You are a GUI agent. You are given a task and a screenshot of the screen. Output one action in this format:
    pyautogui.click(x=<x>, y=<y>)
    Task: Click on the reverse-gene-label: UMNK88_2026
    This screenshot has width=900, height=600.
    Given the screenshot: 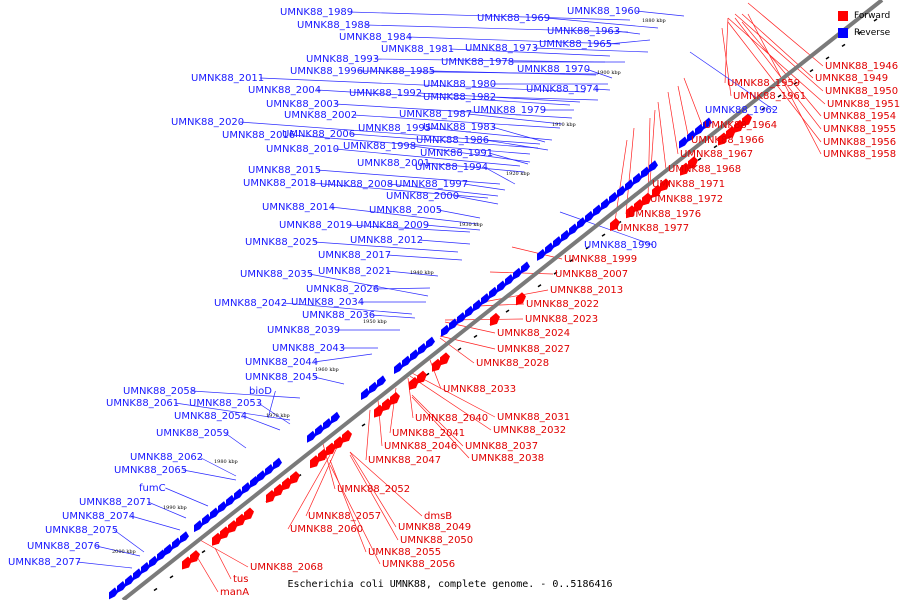 What is the action you would take?
    pyautogui.click(x=342, y=289)
    